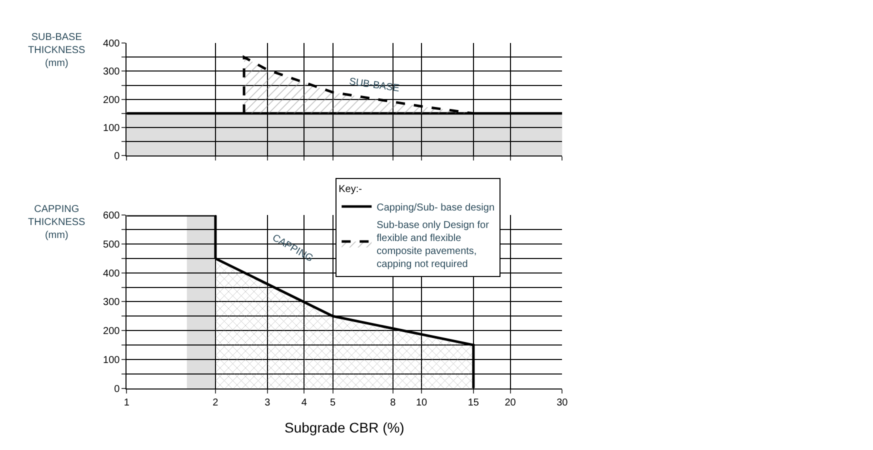 This screenshot has width=873, height=450. I want to click on x-tick-label: 15, so click(474, 402).